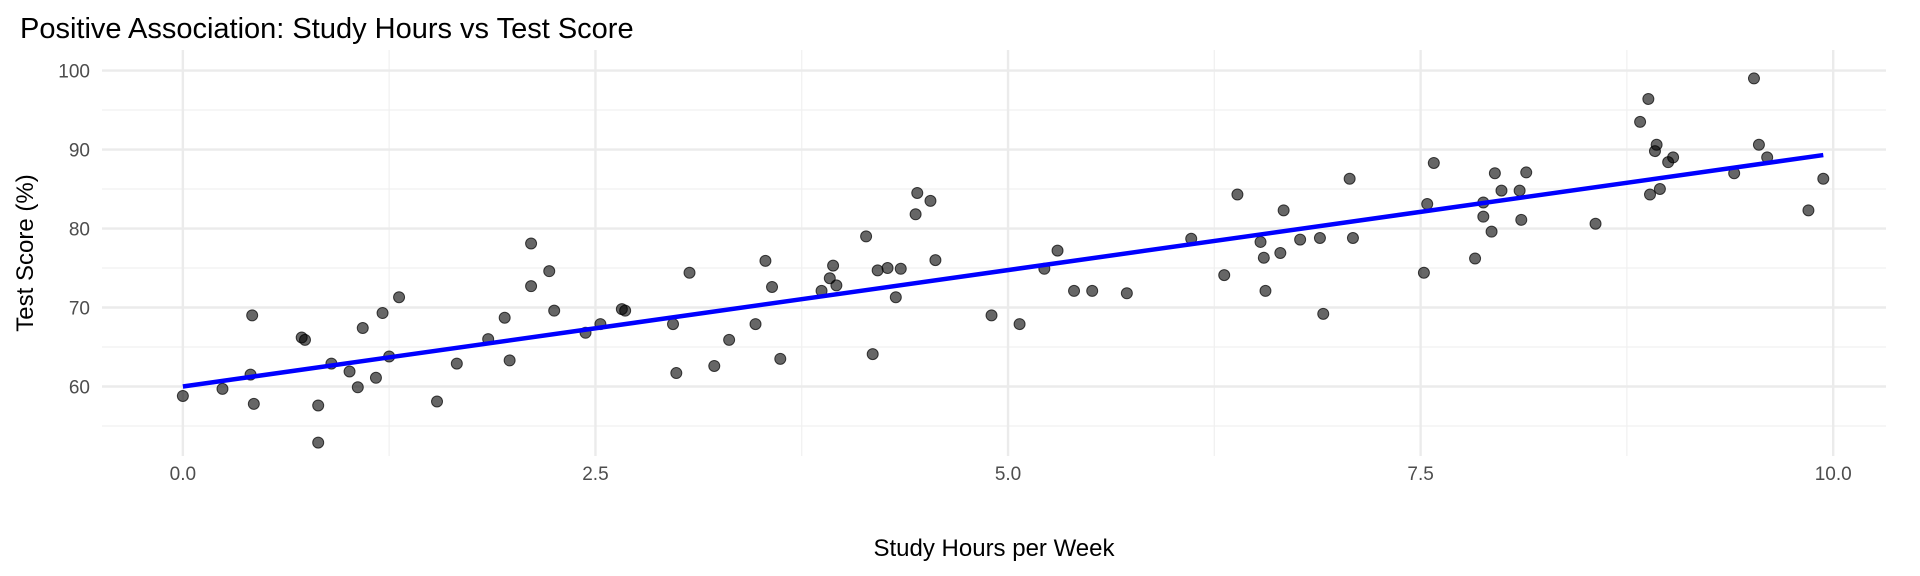 The width and height of the screenshot is (1920, 576). What do you see at coordinates (183, 474) in the screenshot?
I see `x-tick-label: 0.0` at bounding box center [183, 474].